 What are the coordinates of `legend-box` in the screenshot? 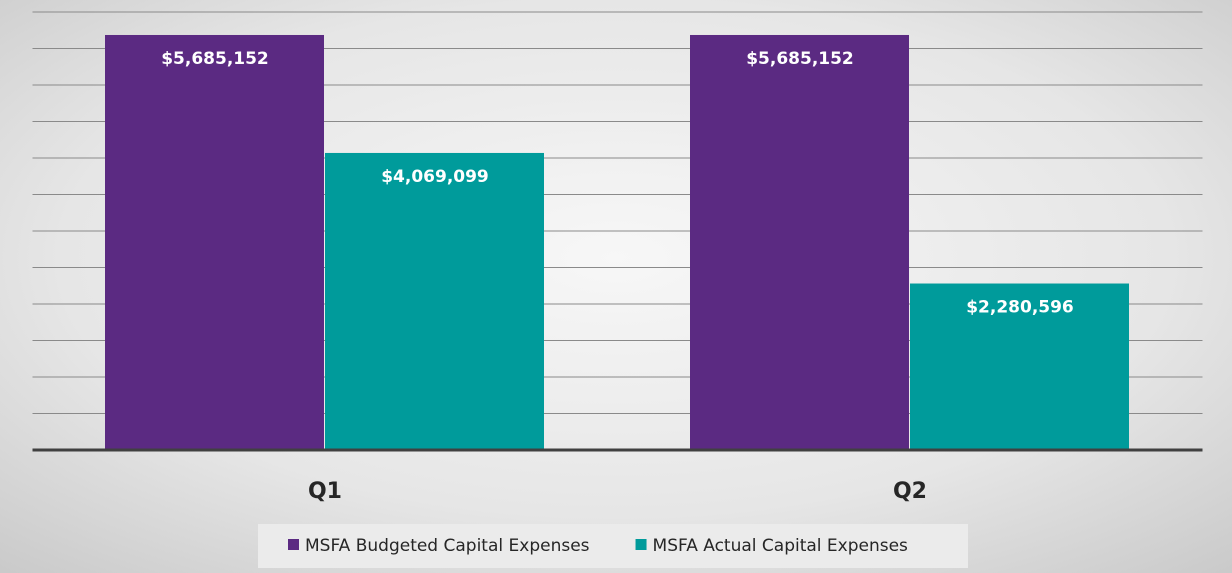 It's located at (613, 546).